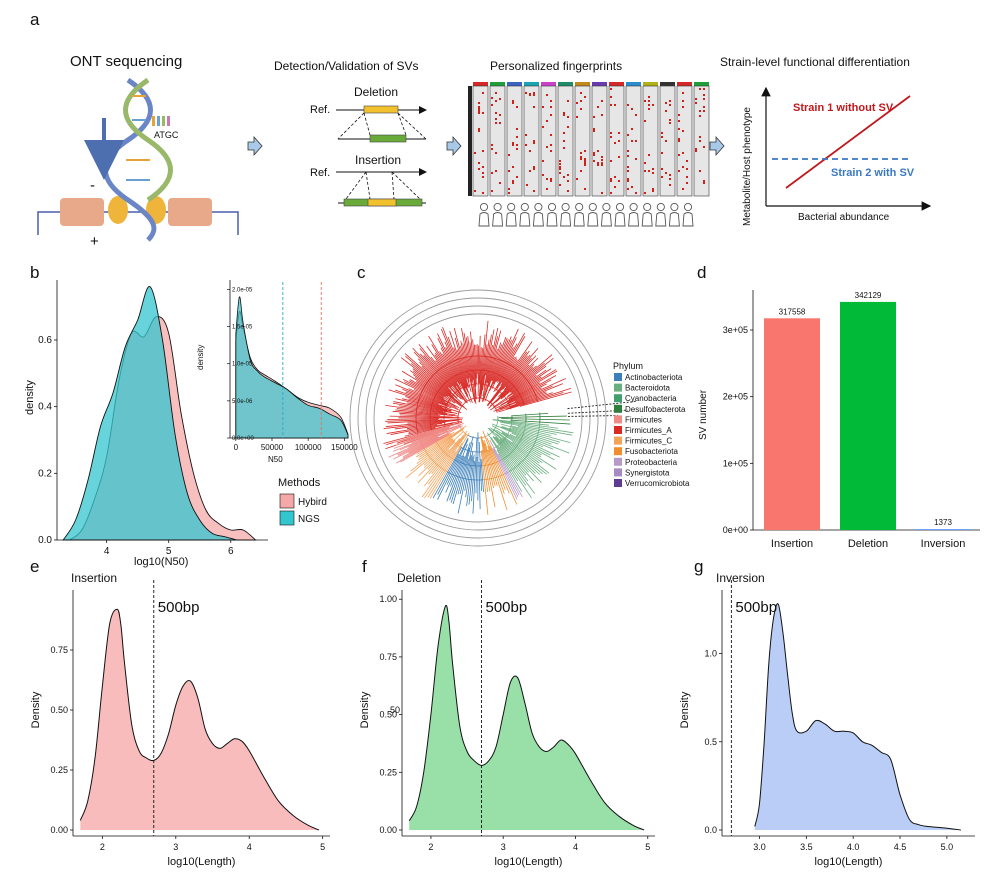  Describe the element at coordinates (685, 709) in the screenshot. I see `panel-g-ylabel: Density` at that location.